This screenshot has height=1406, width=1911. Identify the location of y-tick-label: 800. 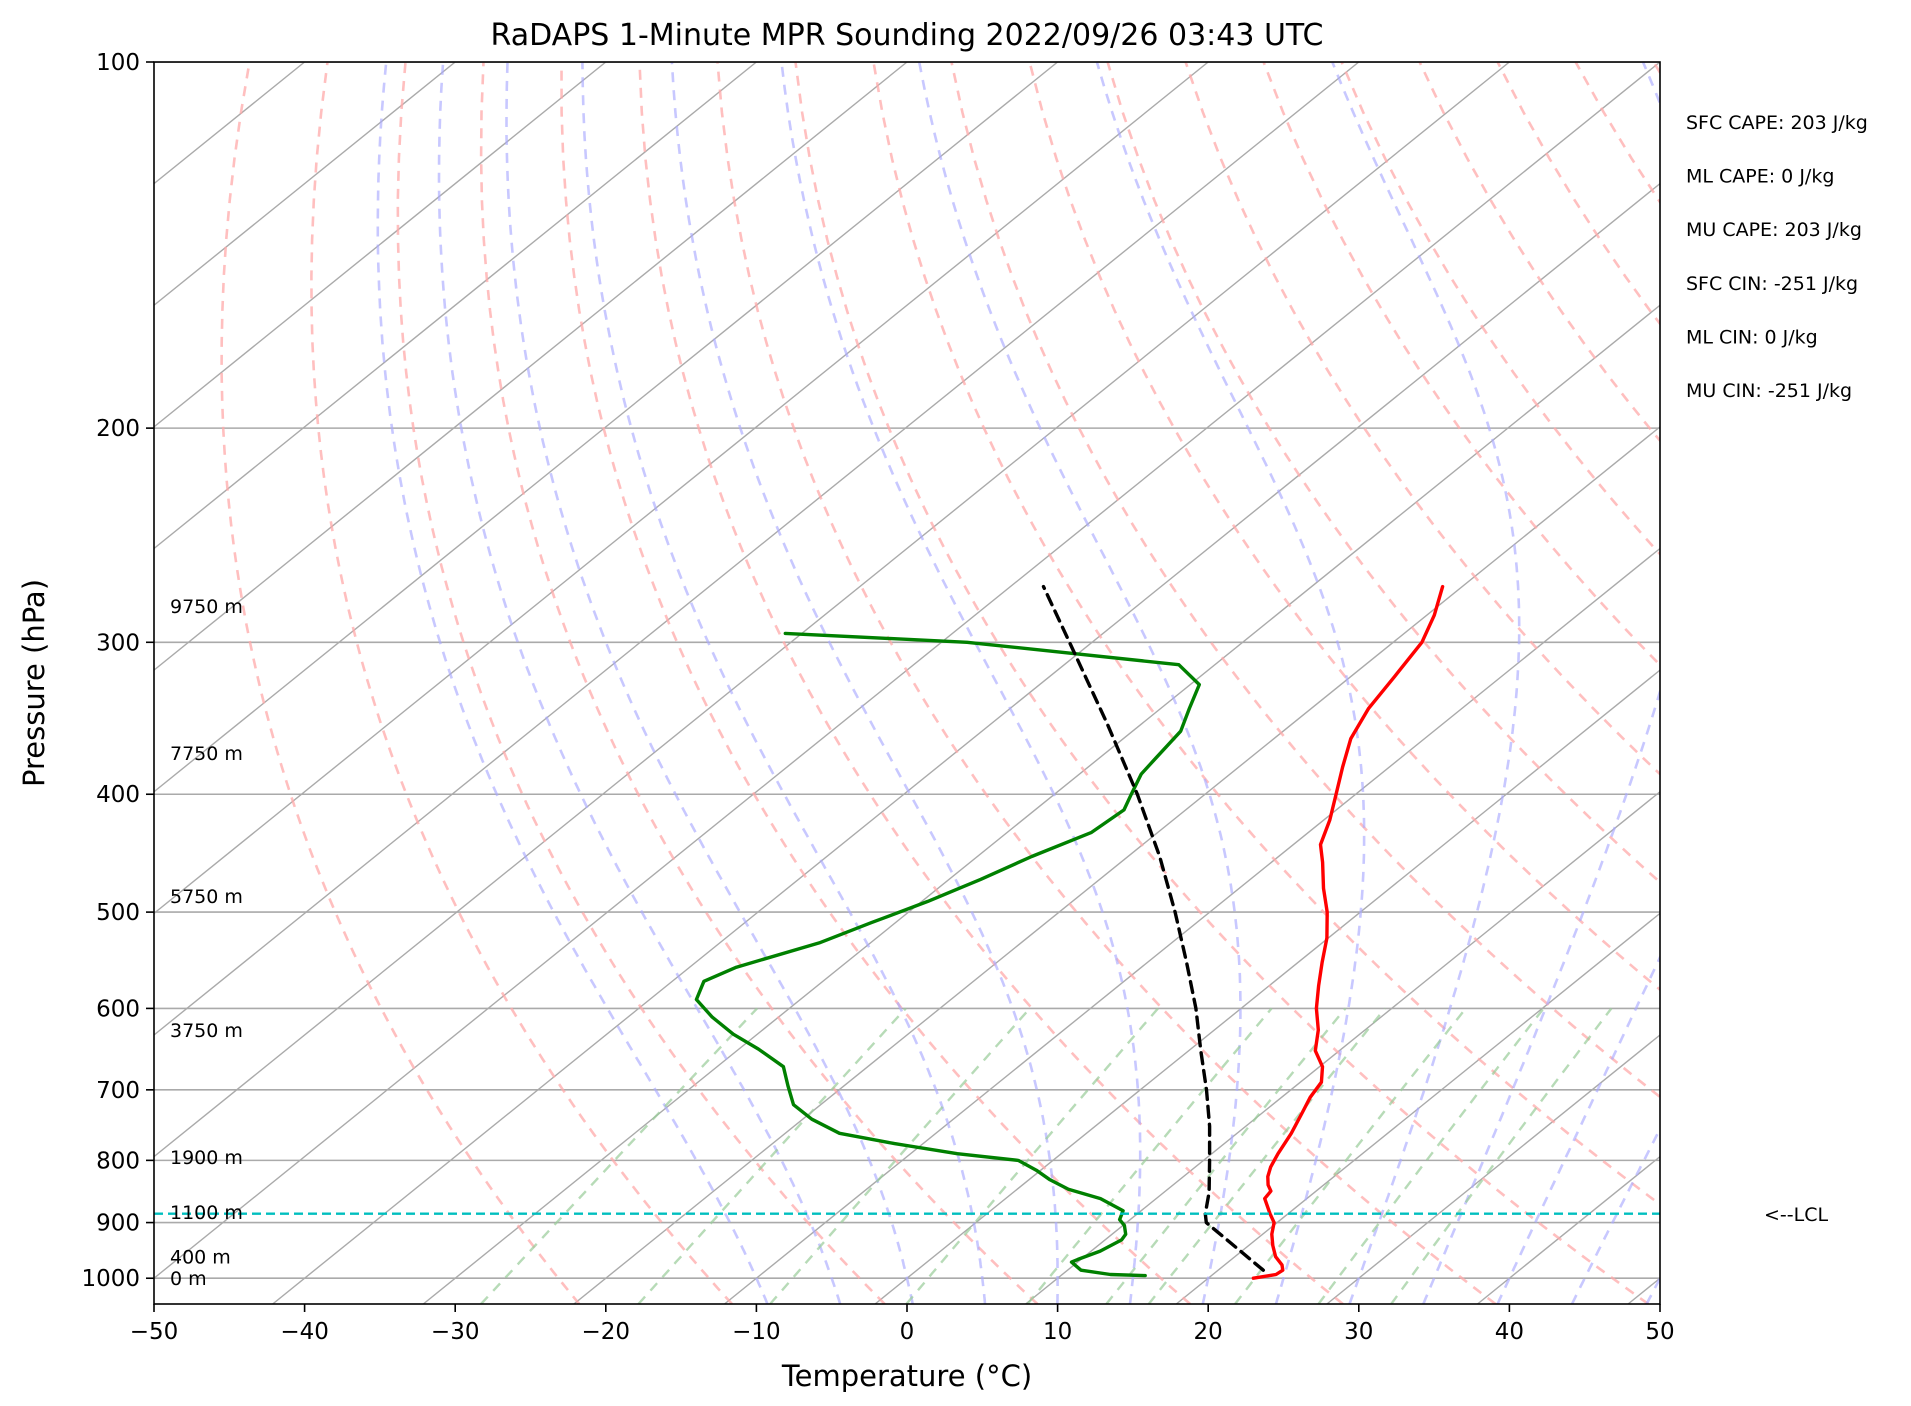
(118, 1161).